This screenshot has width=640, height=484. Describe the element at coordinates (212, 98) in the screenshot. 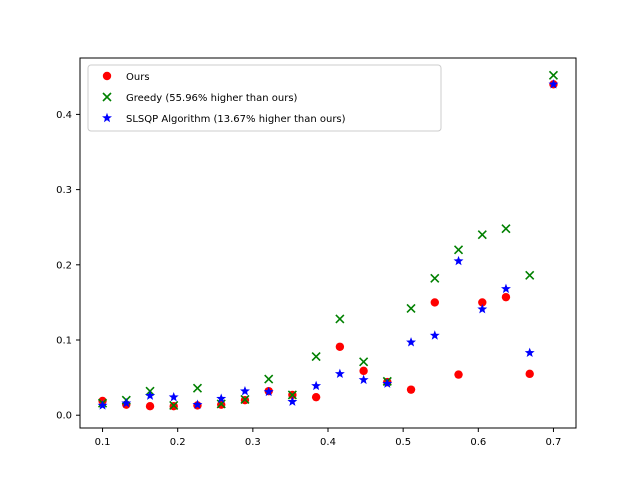

I see `legend-label: Greedy (55.96% higher than ours)` at that location.